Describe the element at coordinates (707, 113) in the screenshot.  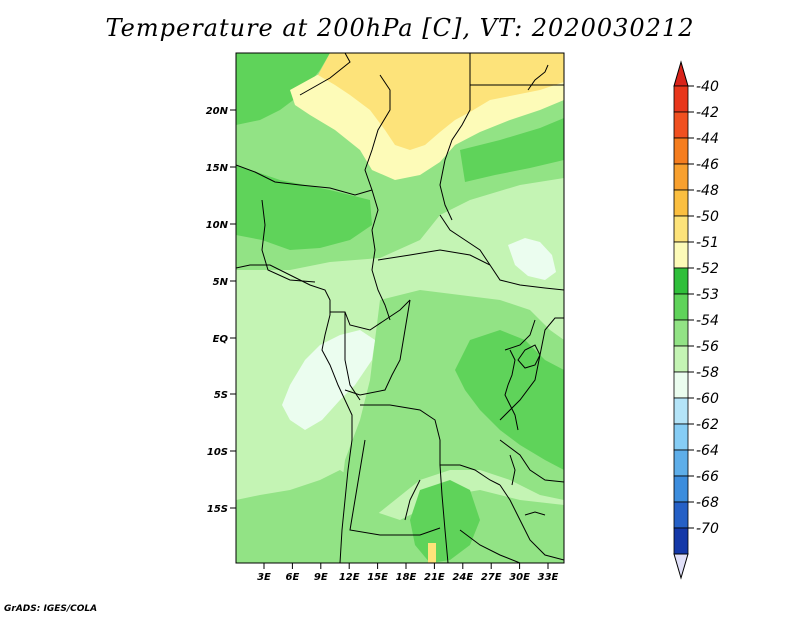
I see `colorbar-label: -42` at that location.